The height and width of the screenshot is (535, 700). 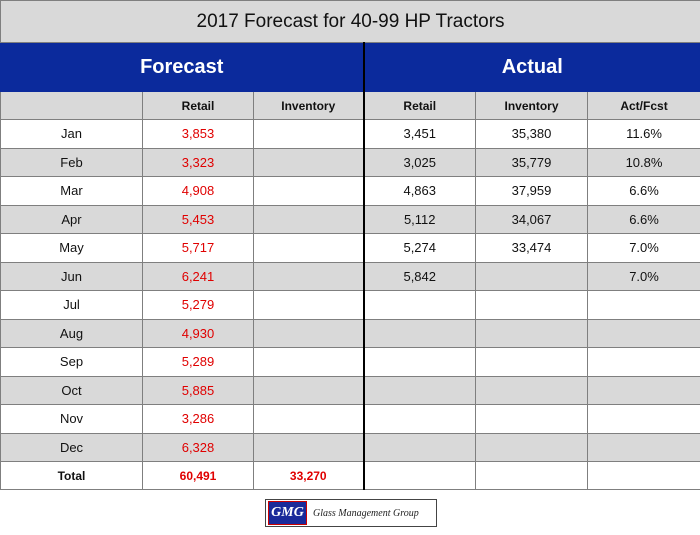 I want to click on actual-retail-cell: 5,274, so click(x=419, y=248).